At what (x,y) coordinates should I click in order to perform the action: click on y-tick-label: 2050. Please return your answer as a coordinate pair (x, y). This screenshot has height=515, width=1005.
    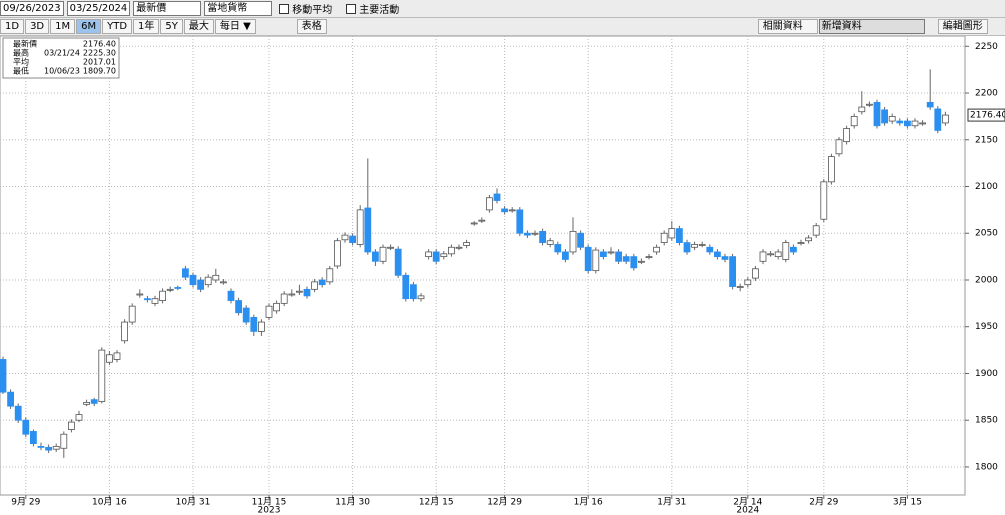
    Looking at the image, I should click on (986, 234).